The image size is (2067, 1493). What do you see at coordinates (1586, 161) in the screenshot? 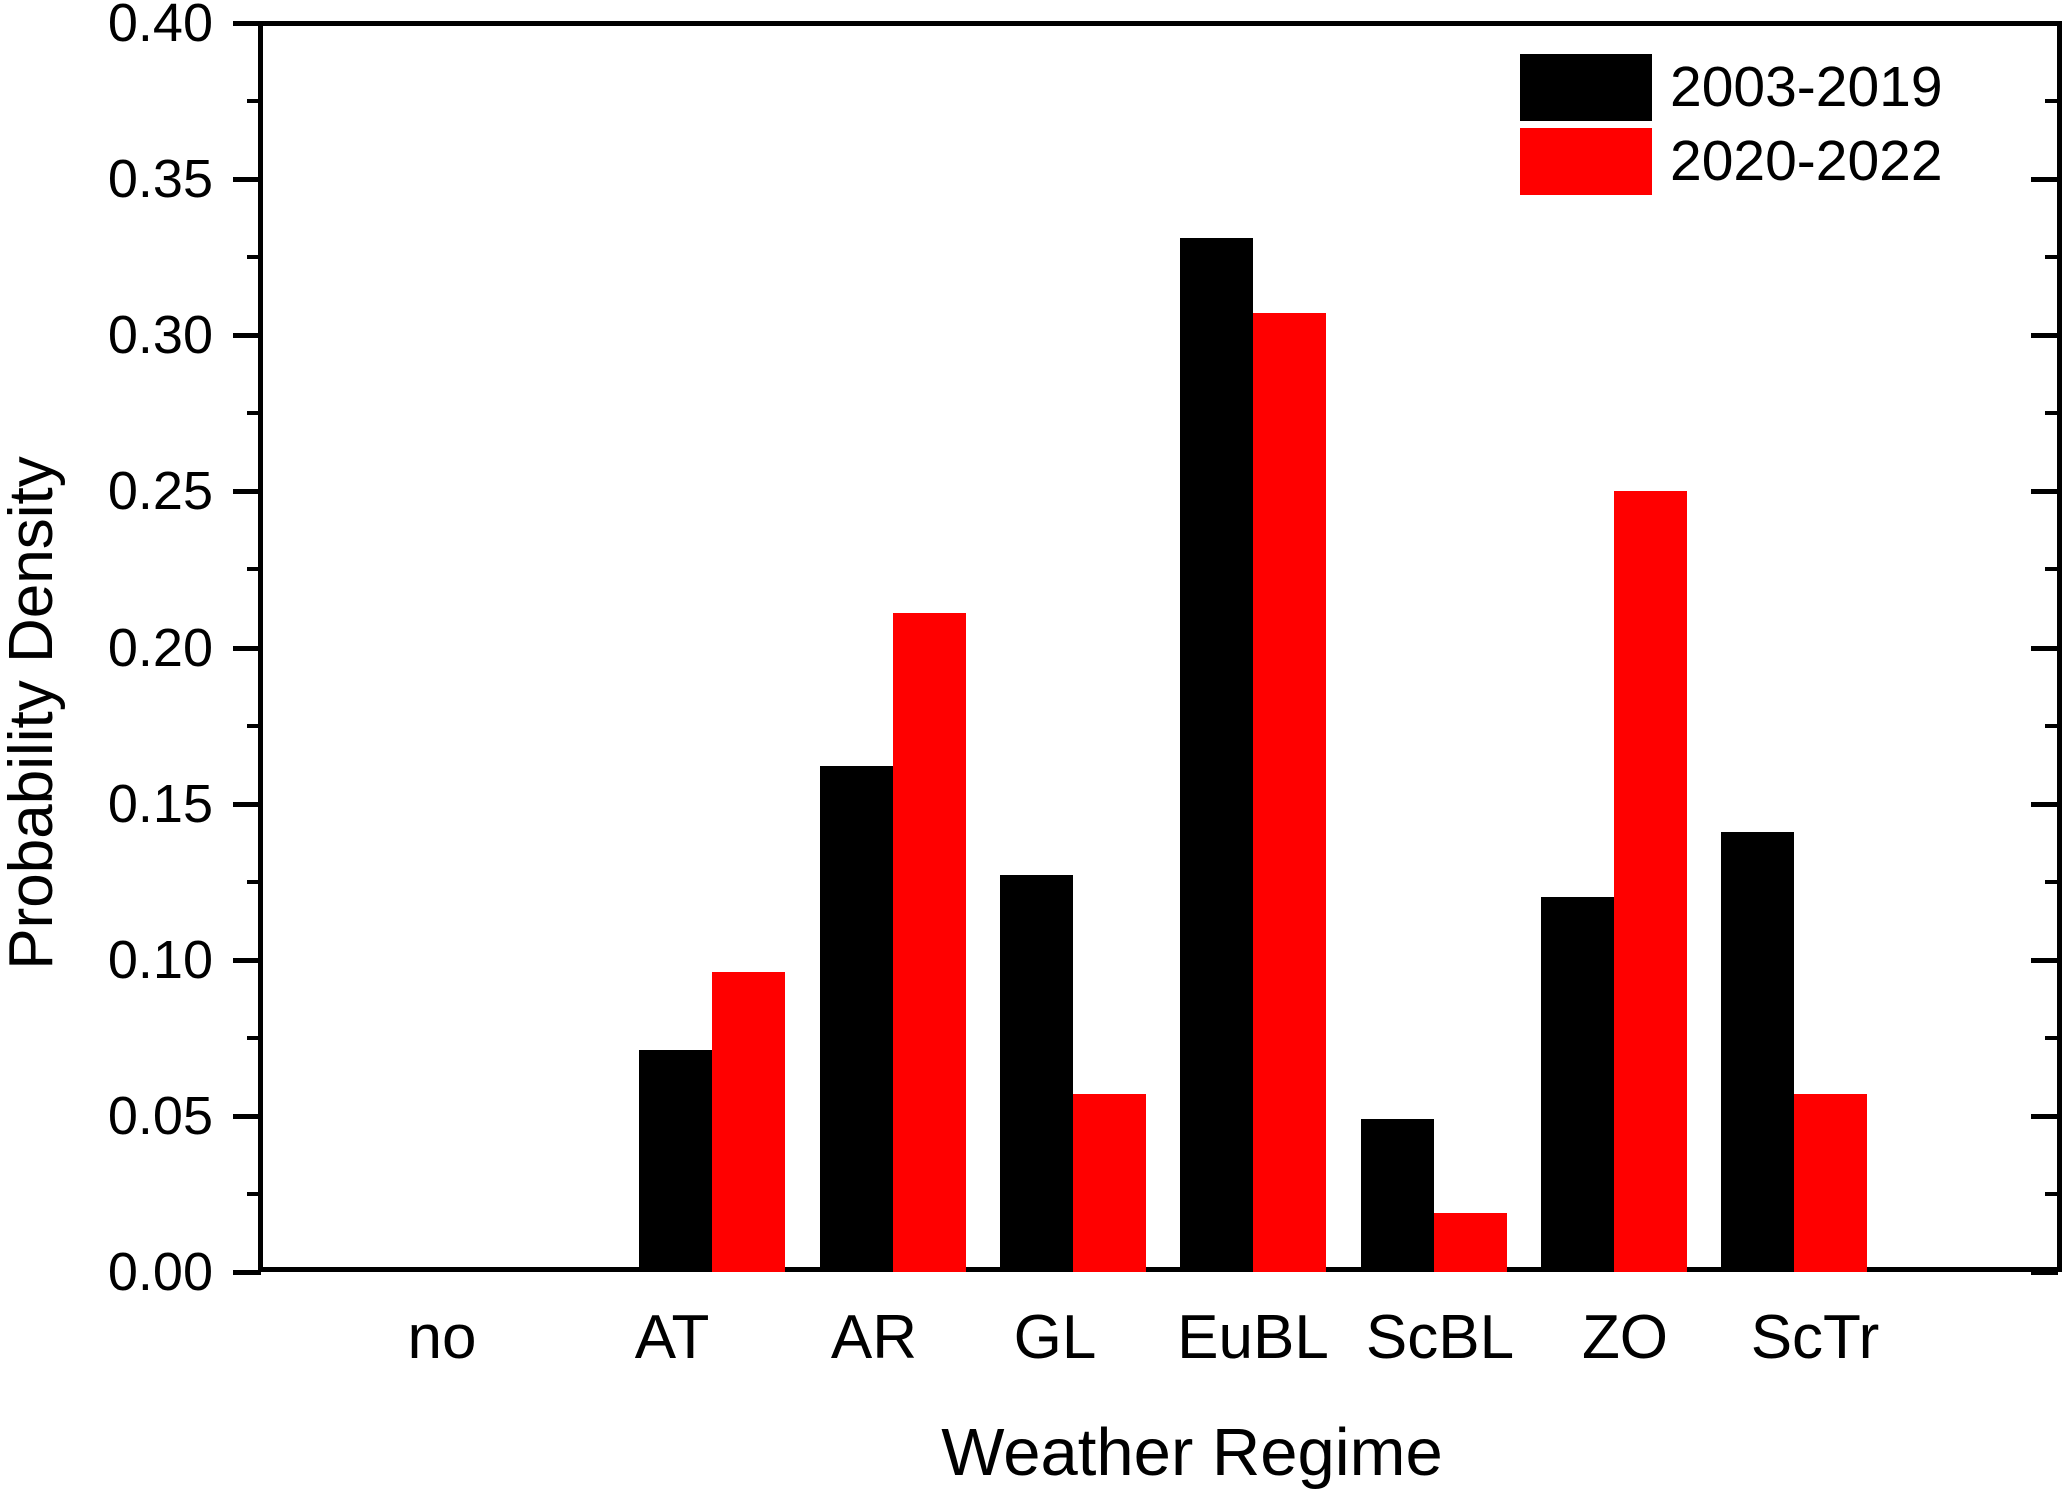
I see `legend-swatch-red` at bounding box center [1586, 161].